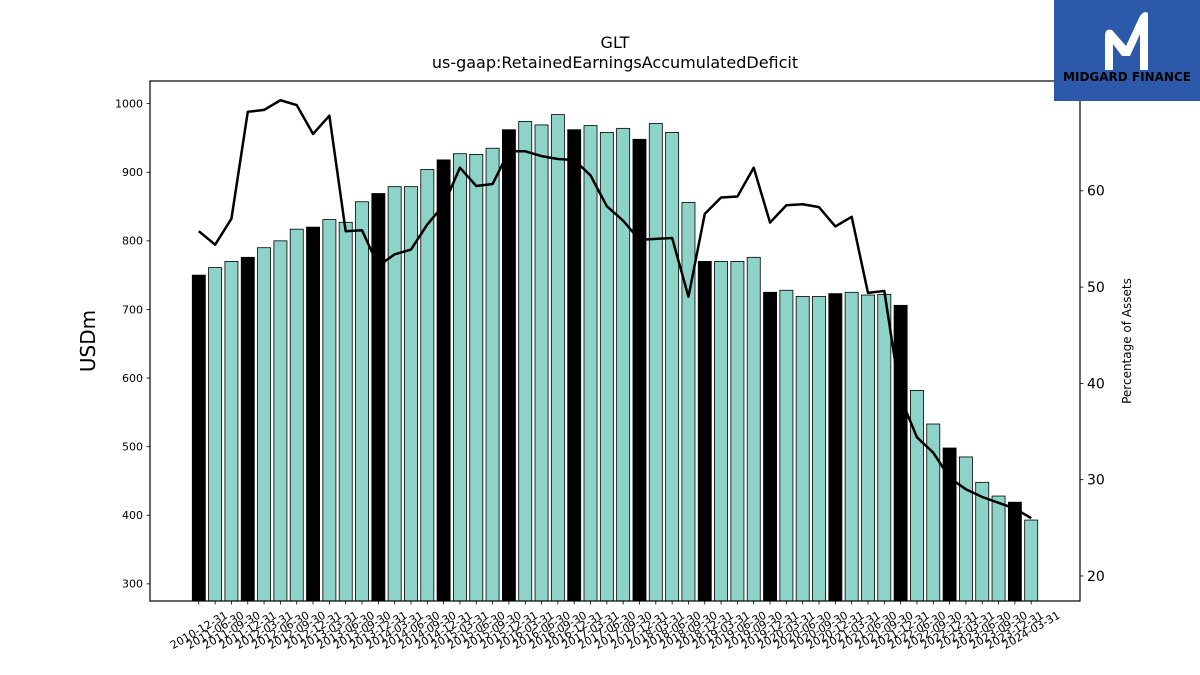 The width and height of the screenshot is (1200, 675). What do you see at coordinates (1126, 41) in the screenshot?
I see `midgard-logo-icon` at bounding box center [1126, 41].